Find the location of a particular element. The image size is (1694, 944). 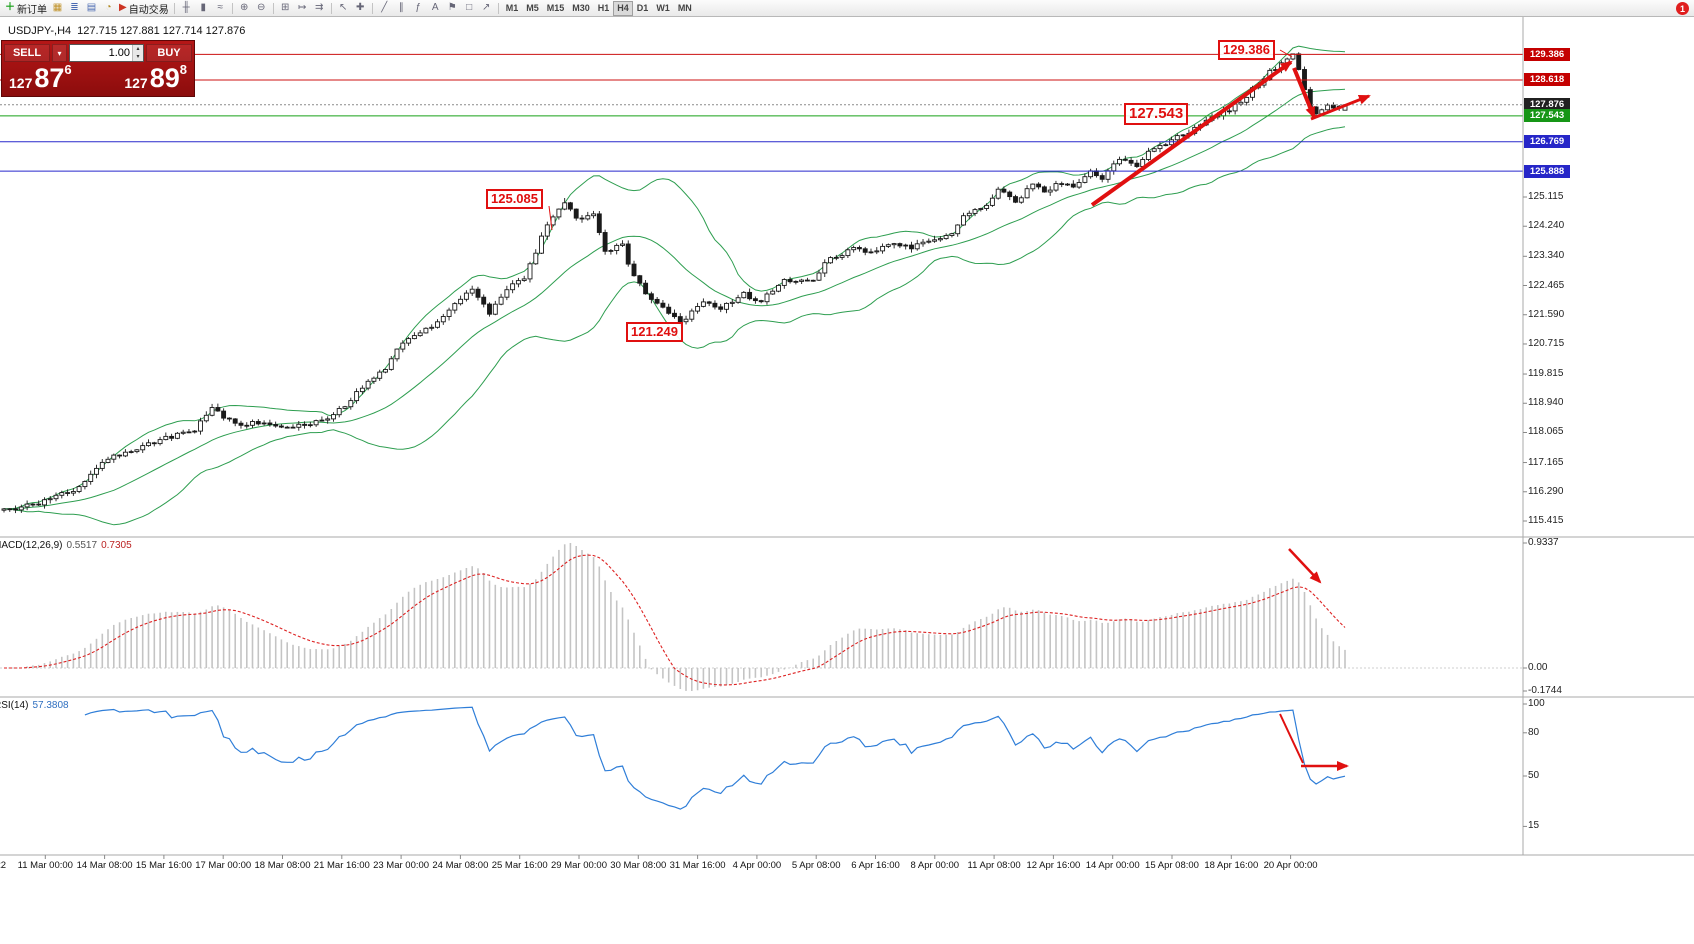

crosshair-icon: ✚ is located at coordinates (360, 7).